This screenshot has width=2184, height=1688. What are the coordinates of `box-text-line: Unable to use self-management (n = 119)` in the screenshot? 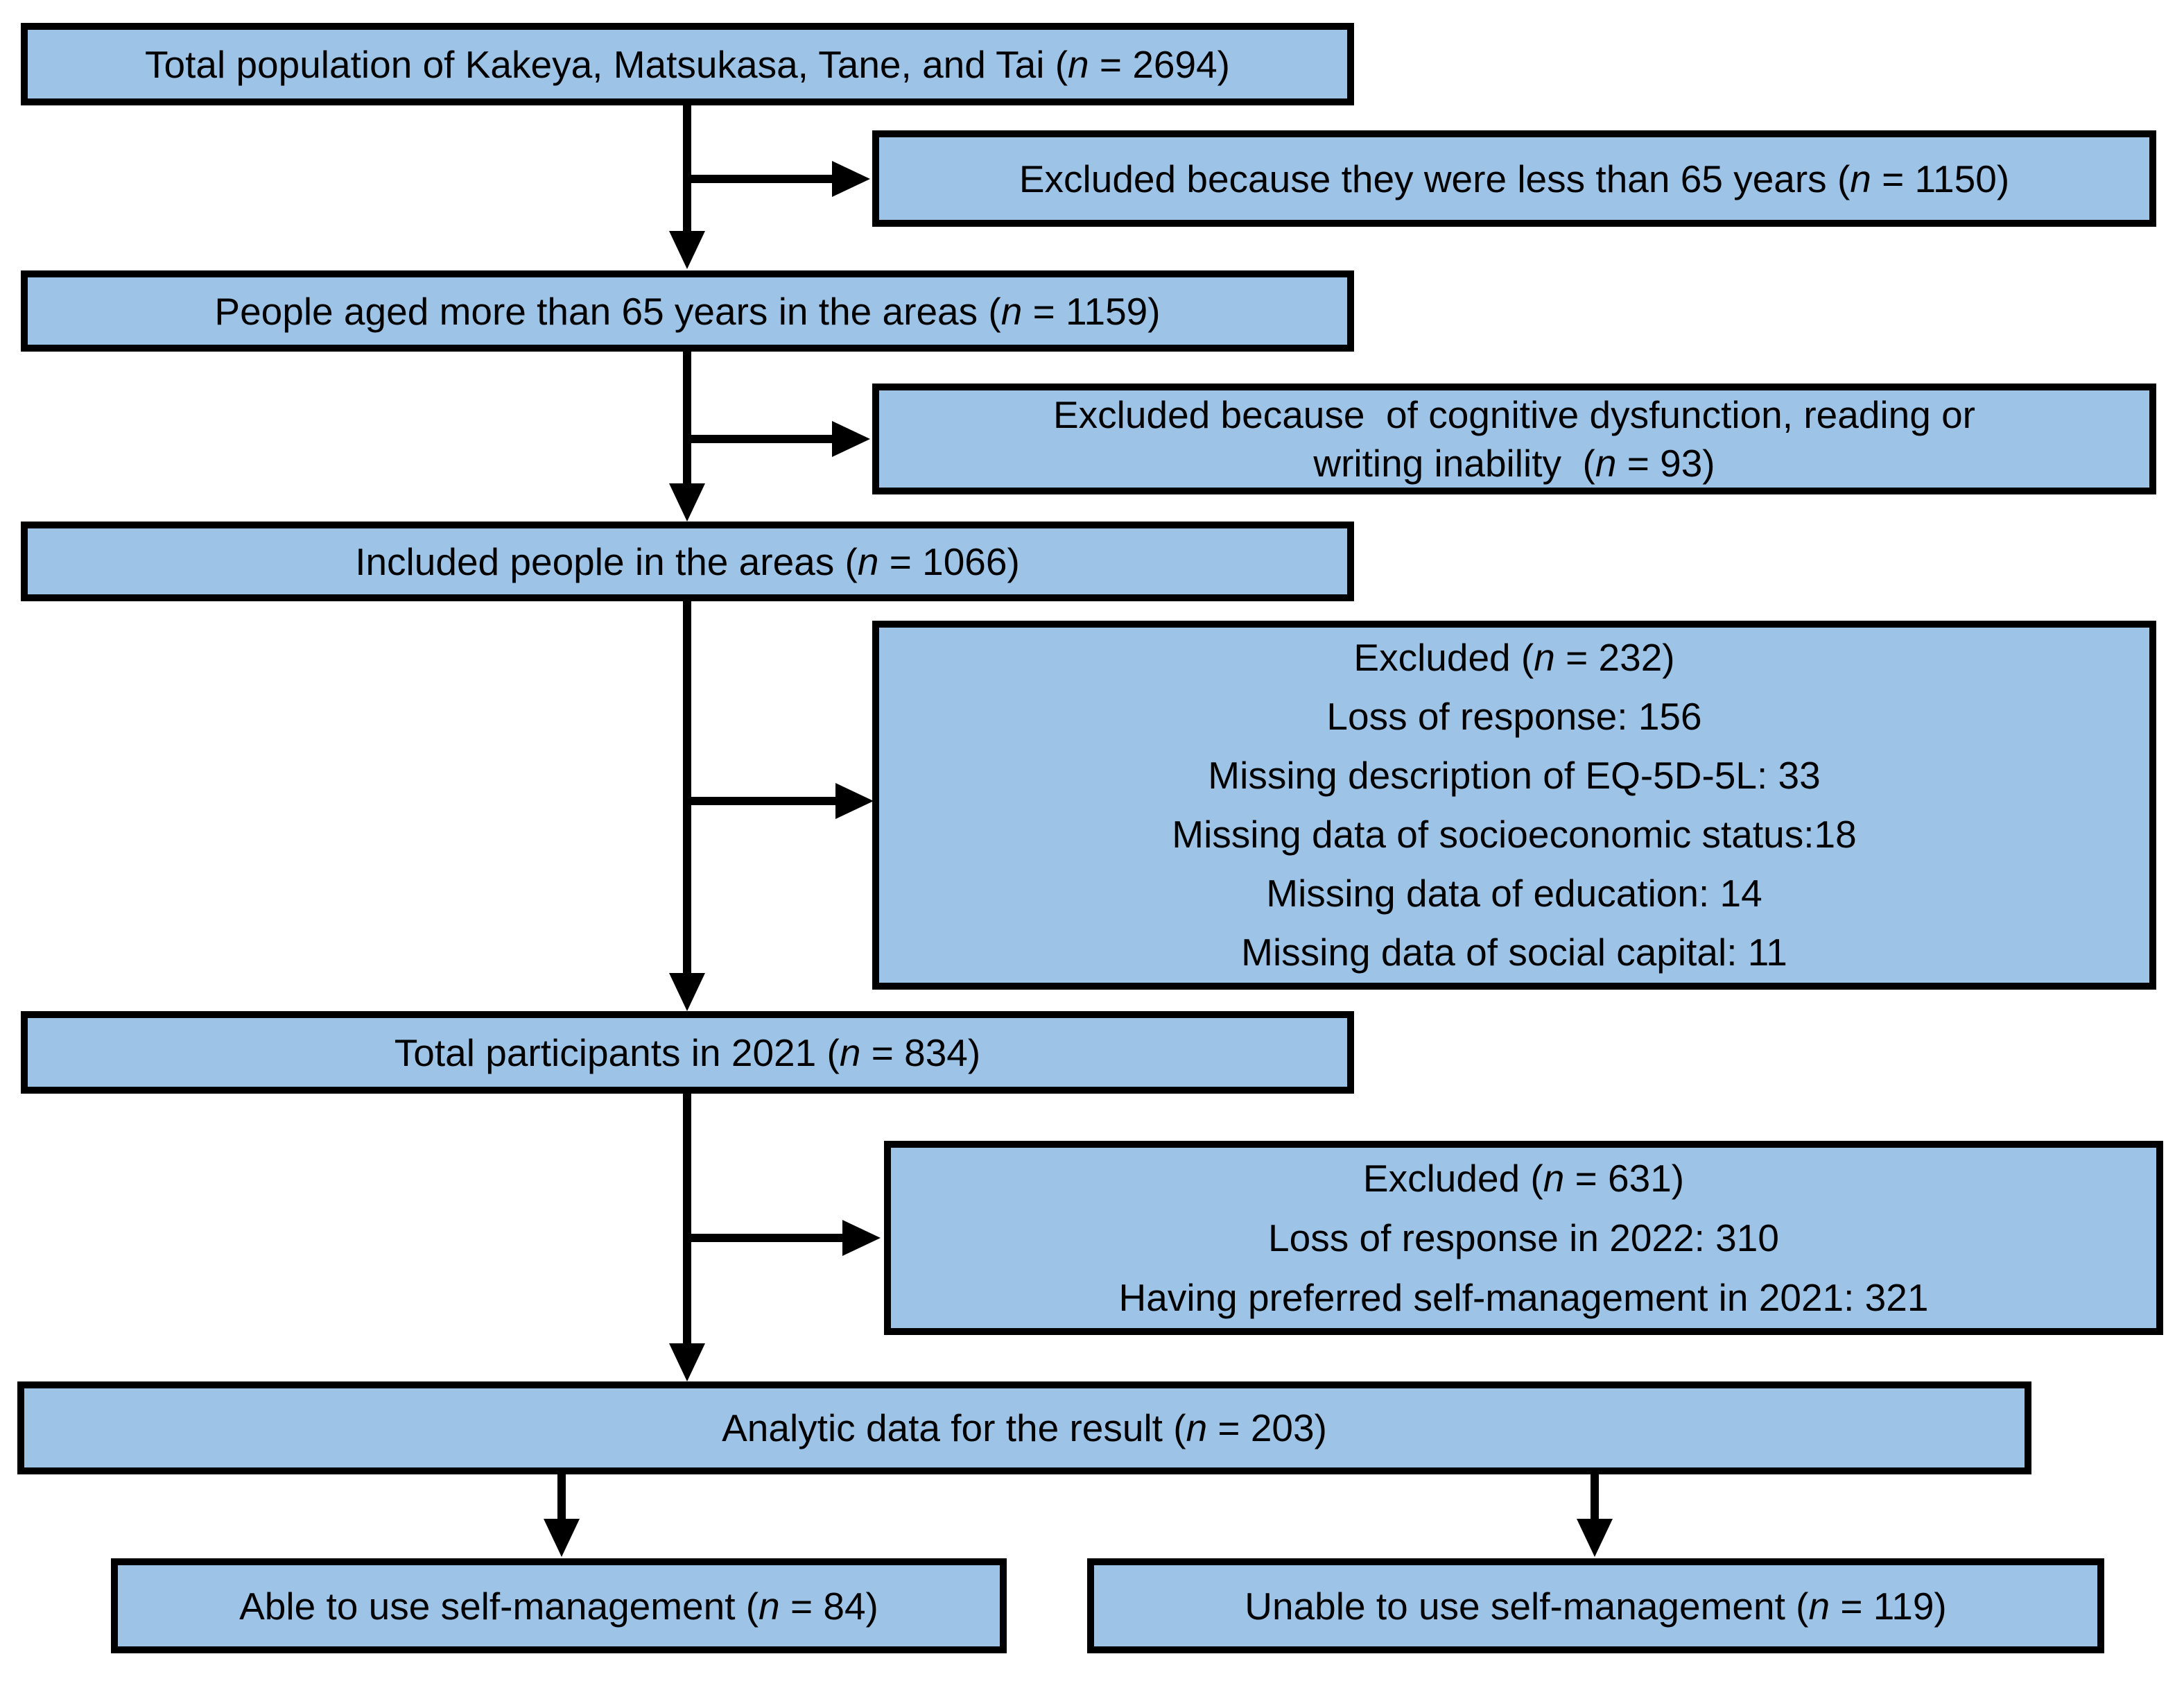 It's located at (1596, 1606).